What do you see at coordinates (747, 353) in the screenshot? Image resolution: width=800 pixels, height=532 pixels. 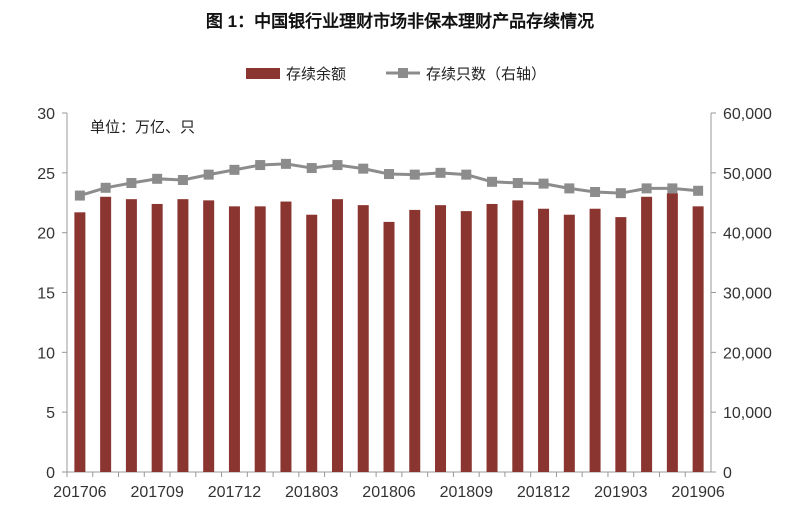 I see `right-tick-label: 20,000` at bounding box center [747, 353].